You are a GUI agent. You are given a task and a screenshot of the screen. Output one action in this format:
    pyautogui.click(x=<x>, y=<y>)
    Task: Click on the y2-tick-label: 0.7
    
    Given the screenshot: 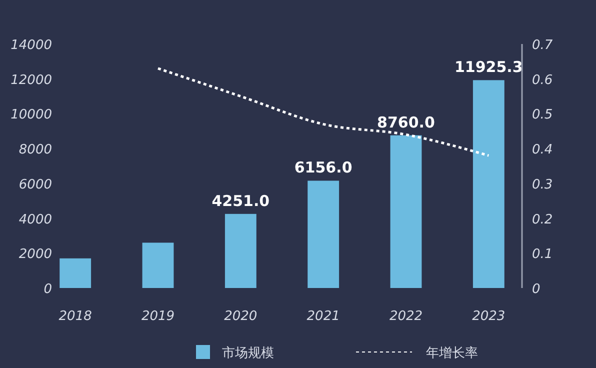 What is the action you would take?
    pyautogui.click(x=543, y=45)
    